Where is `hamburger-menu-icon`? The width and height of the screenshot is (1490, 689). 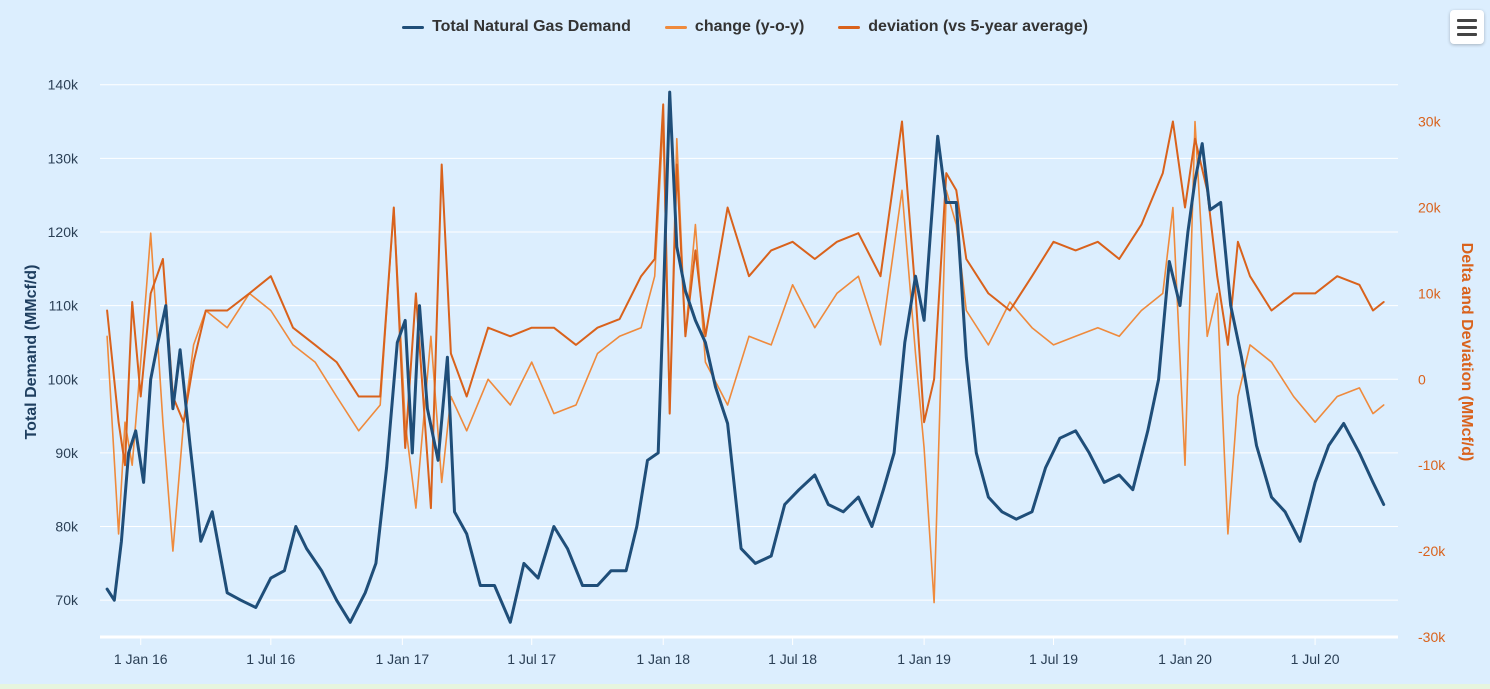 hamburger-menu-icon is located at coordinates (1467, 27).